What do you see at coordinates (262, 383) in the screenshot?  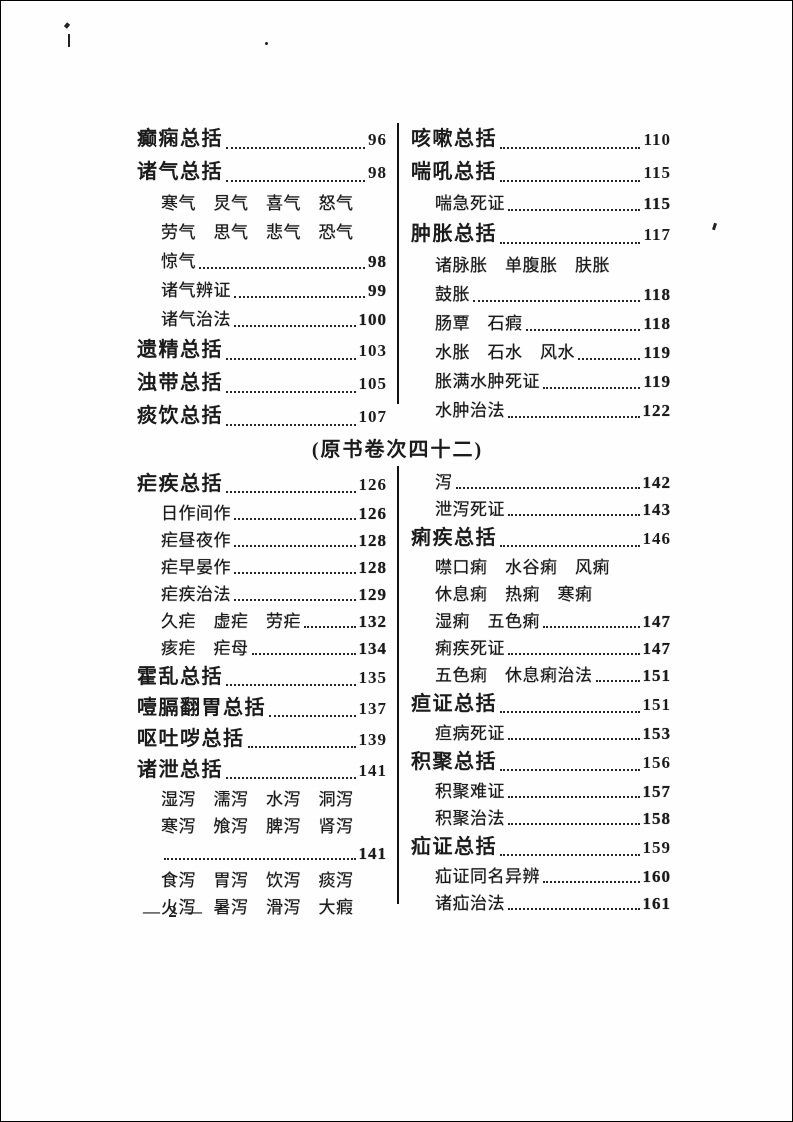 I see `toc-entry: 浊带总括 105` at bounding box center [262, 383].